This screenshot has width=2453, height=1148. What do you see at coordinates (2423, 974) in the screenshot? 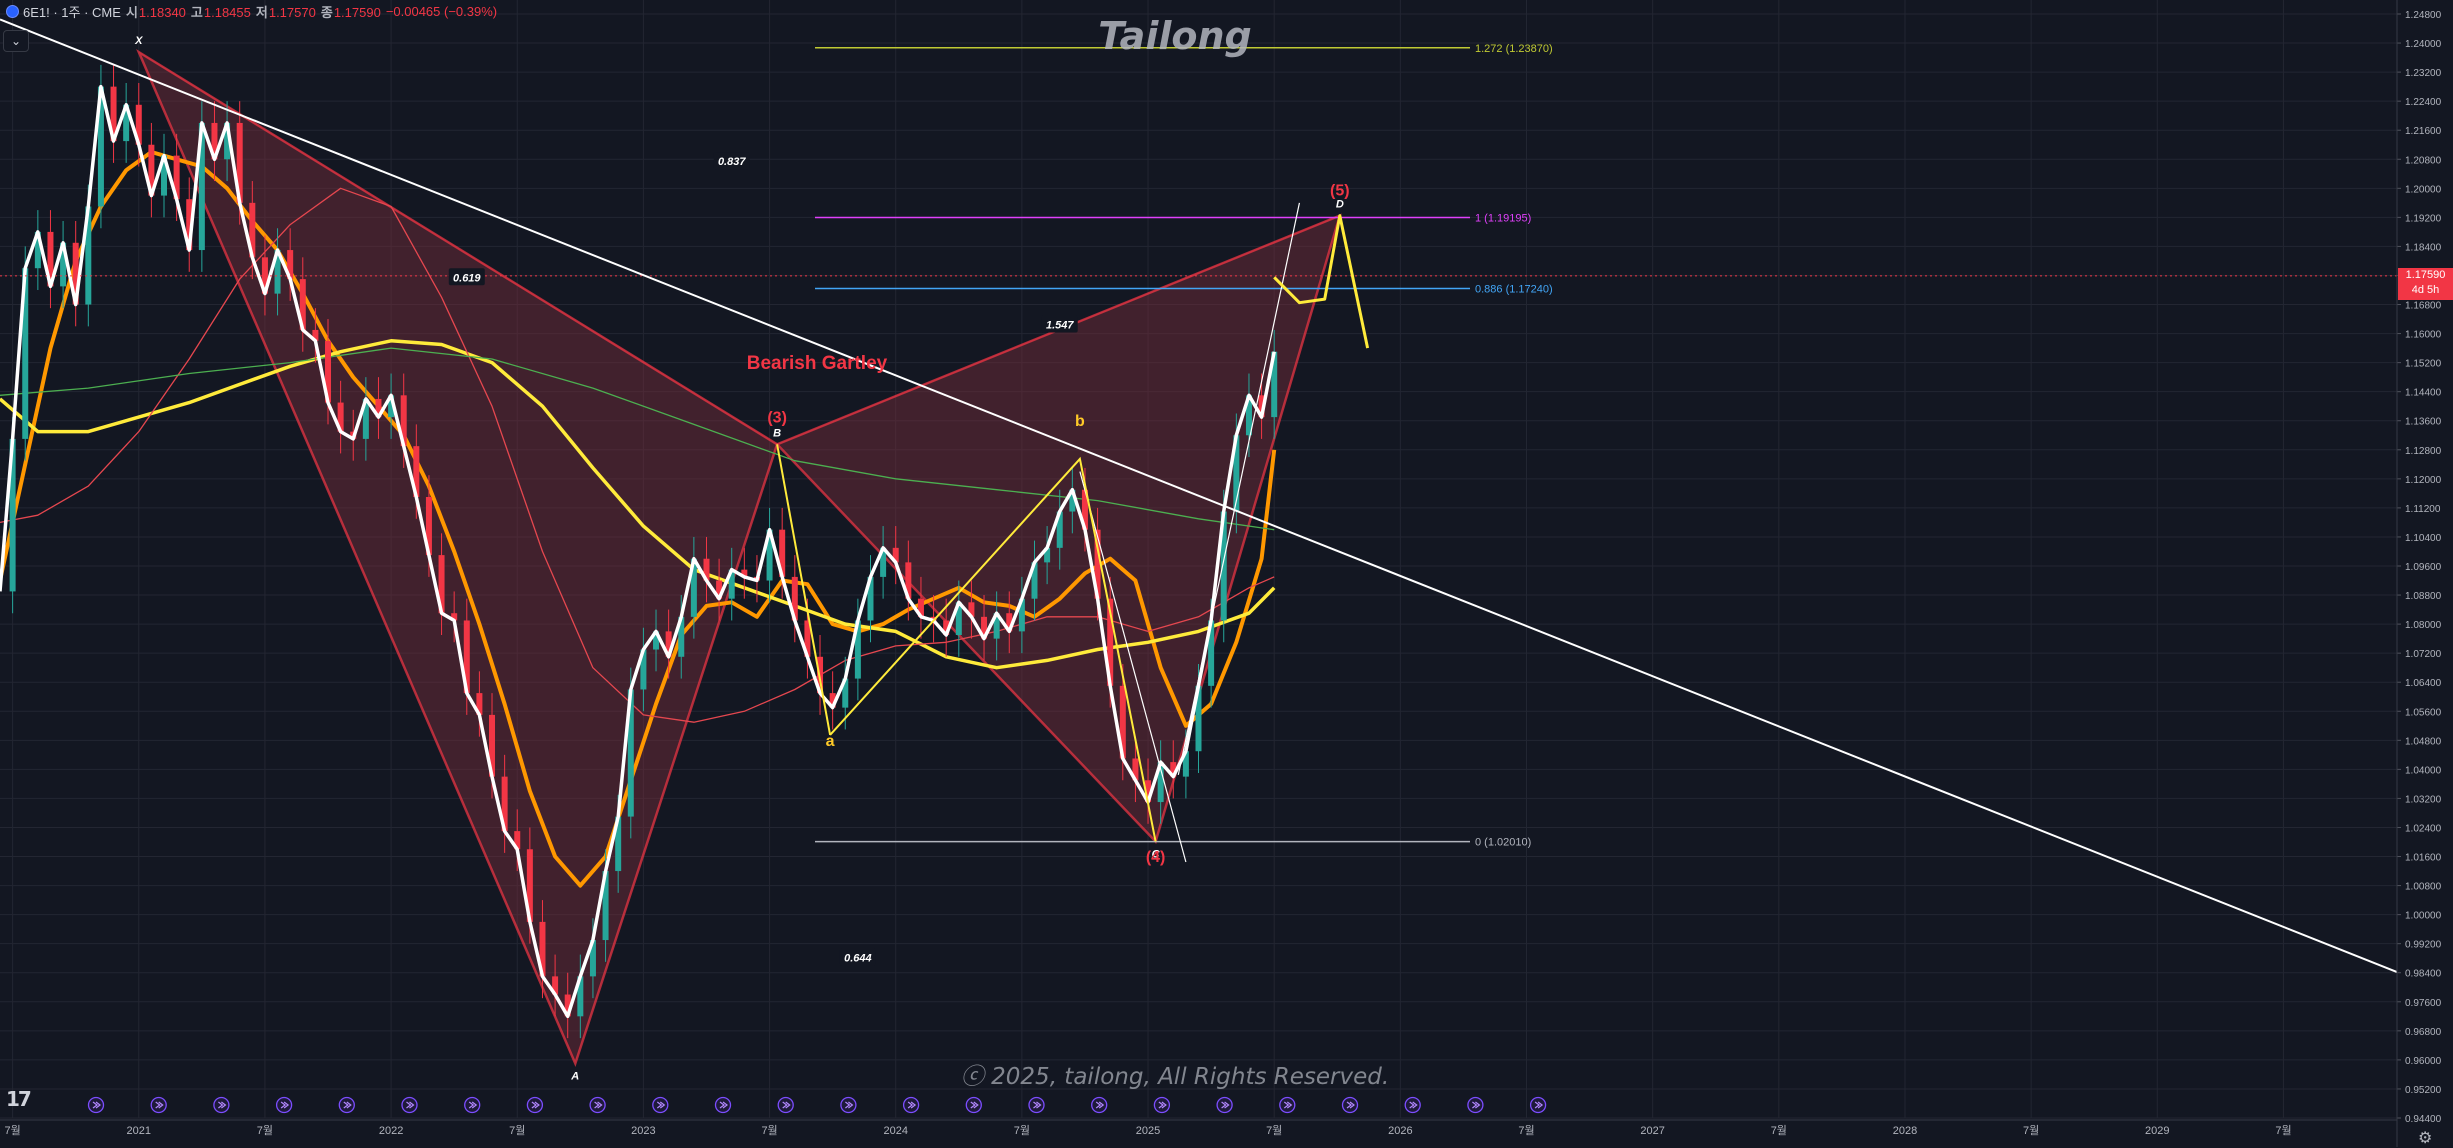
I see `y-tick-label: 0.98400` at bounding box center [2423, 974].